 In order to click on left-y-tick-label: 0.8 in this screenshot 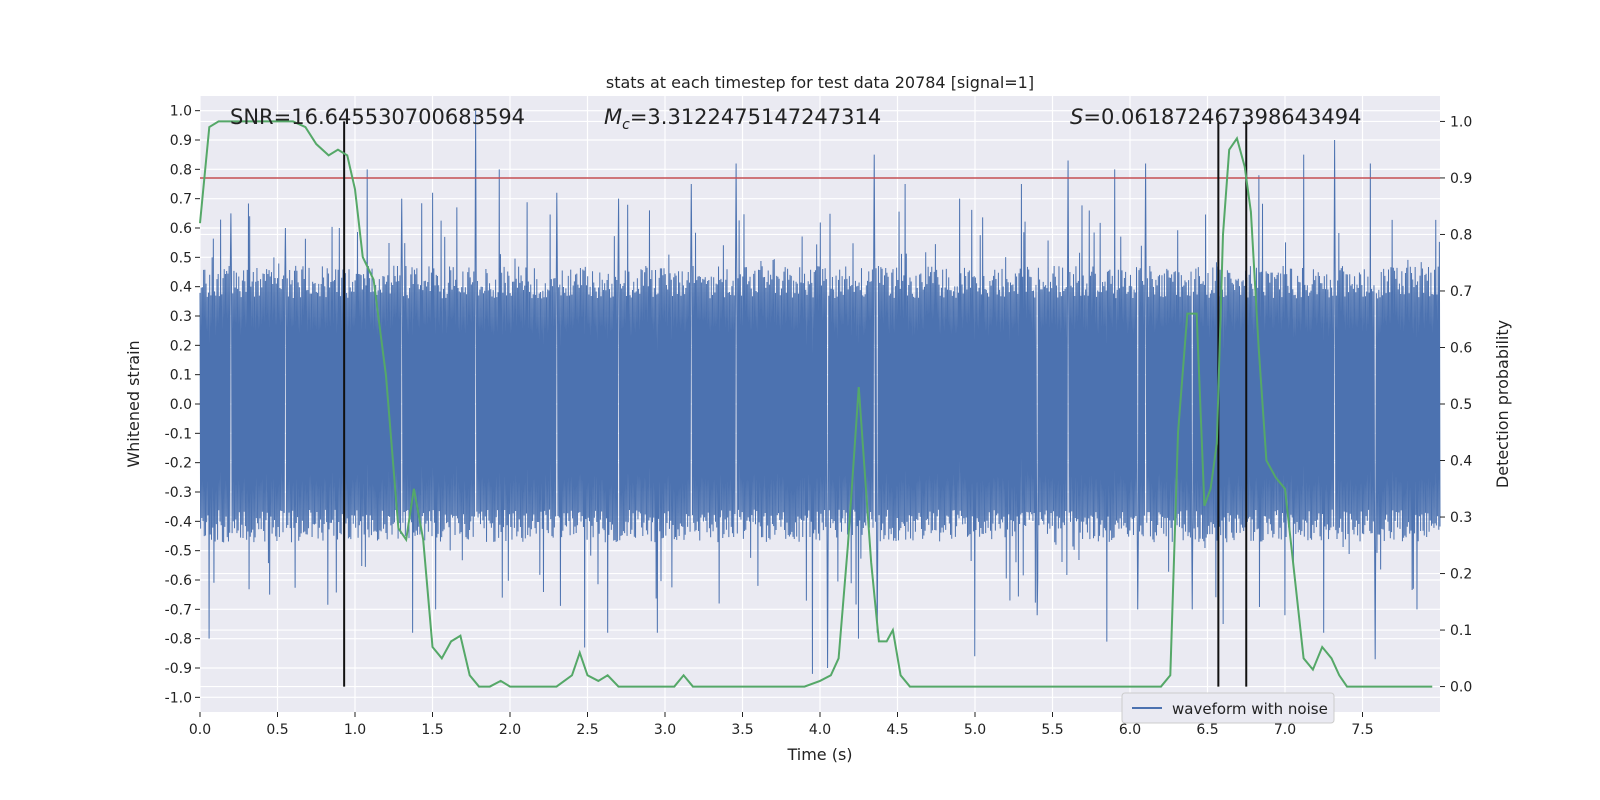, I will do `click(181, 170)`.